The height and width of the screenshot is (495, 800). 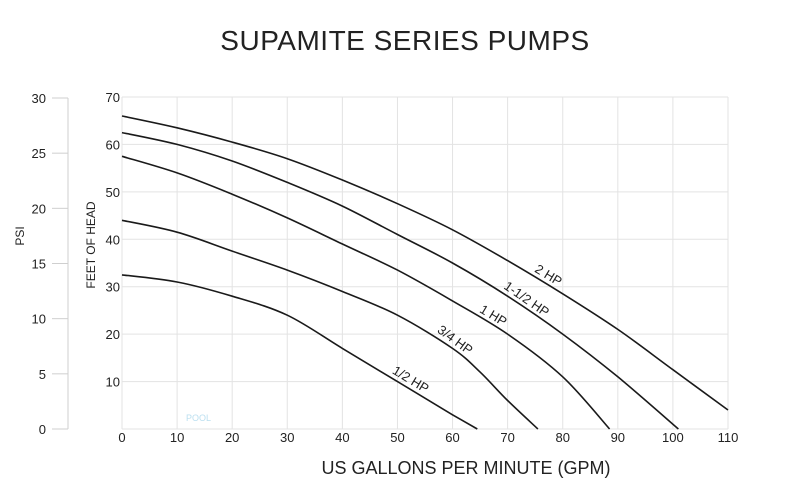 What do you see at coordinates (465, 468) in the screenshot?
I see `x-axis-title: US GALLONS PER MINUTE (GPM)` at bounding box center [465, 468].